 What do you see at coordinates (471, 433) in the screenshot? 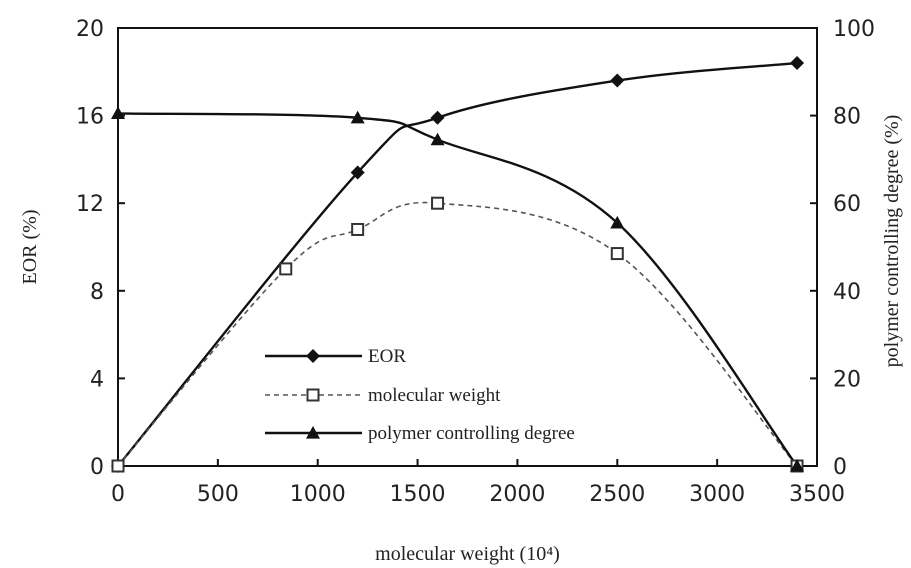
I see `legend-label-2: polymer controlling degree` at bounding box center [471, 433].